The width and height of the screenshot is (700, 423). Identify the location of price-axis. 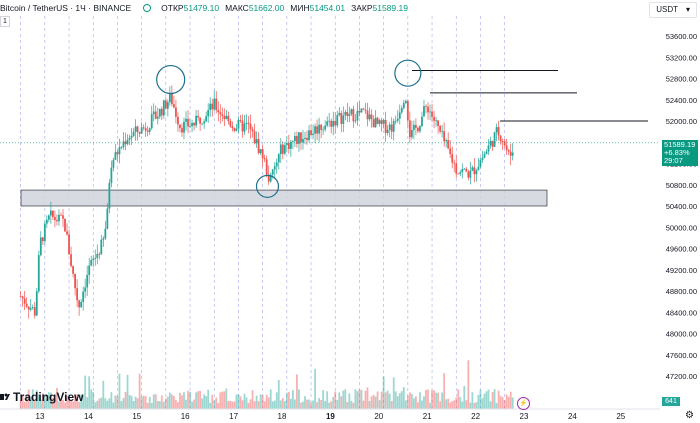
(680, 212).